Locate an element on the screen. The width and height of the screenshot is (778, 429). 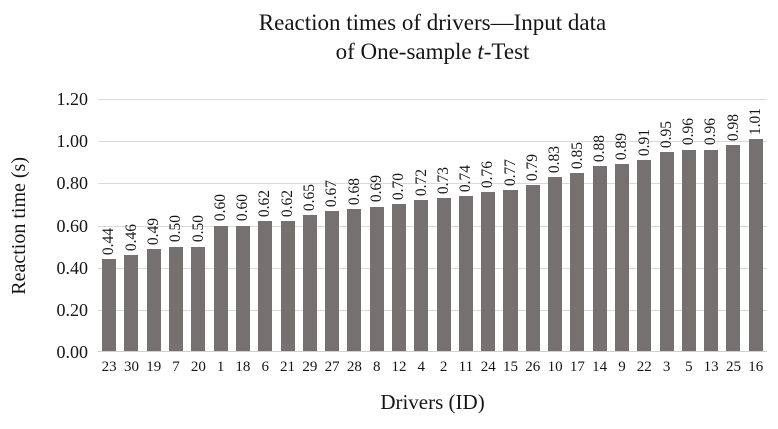
bar-value-label: 0.44 is located at coordinates (109, 242).